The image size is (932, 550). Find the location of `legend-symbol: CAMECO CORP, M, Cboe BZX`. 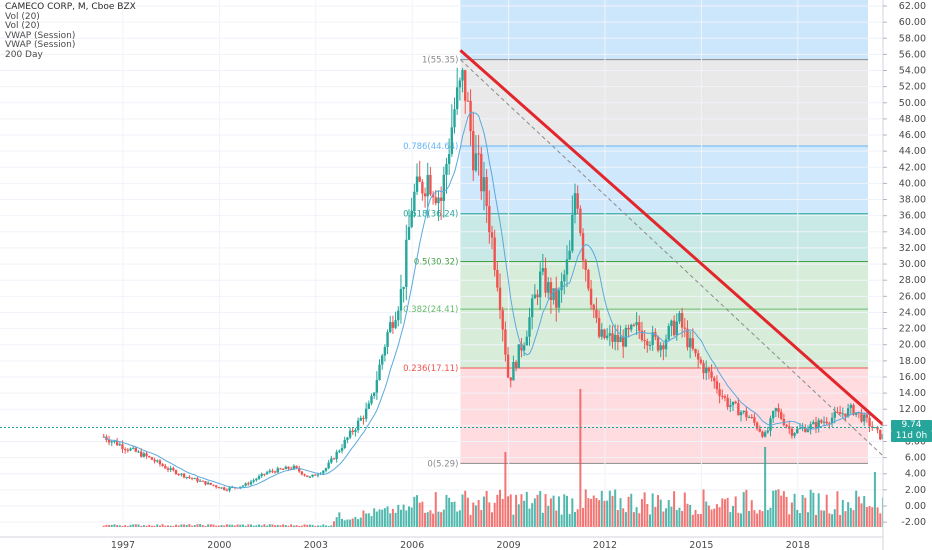

legend-symbol: CAMECO CORP, M, Cboe BZX is located at coordinates (70, 7).